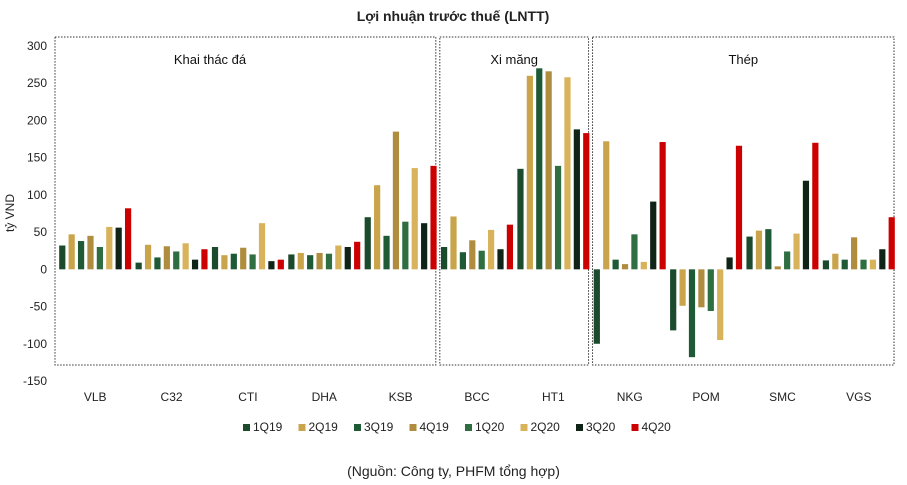 This screenshot has height=485, width=907. I want to click on bar-HT1-4Q19, so click(548, 170).